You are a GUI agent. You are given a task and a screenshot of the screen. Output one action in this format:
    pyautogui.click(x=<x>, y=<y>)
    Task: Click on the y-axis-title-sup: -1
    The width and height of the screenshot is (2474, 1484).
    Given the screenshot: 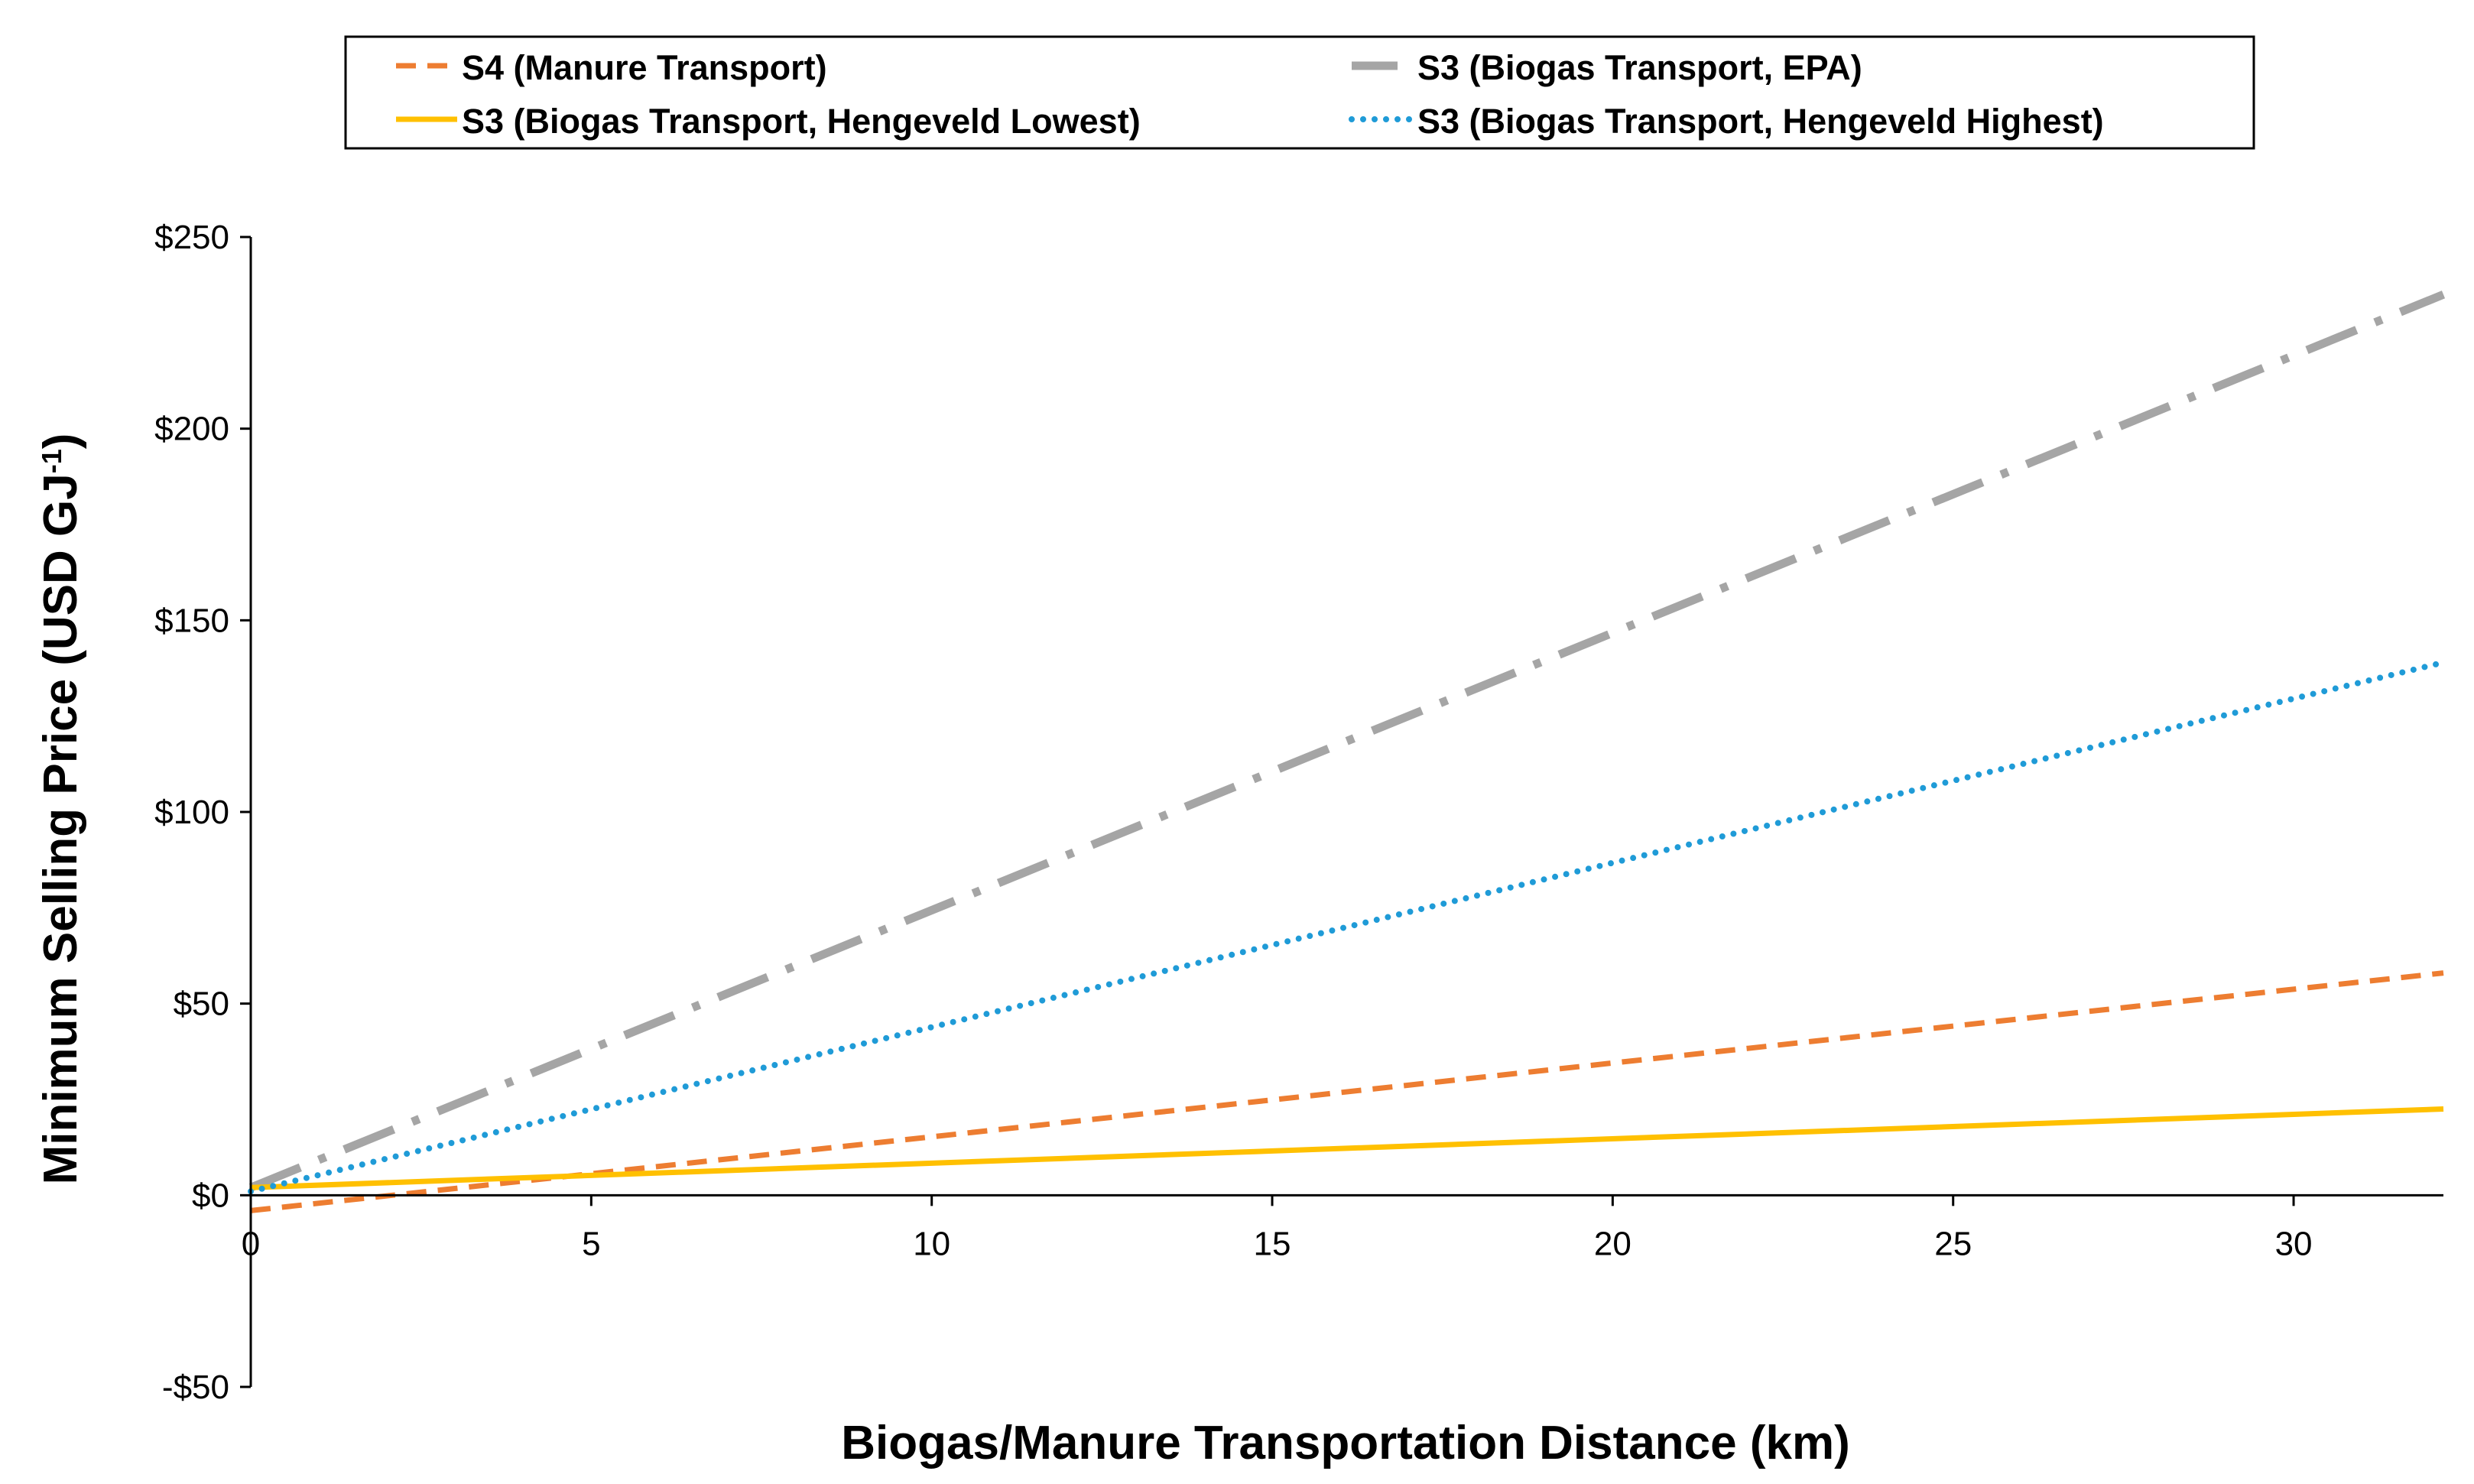 What is the action you would take?
    pyautogui.click(x=51, y=461)
    